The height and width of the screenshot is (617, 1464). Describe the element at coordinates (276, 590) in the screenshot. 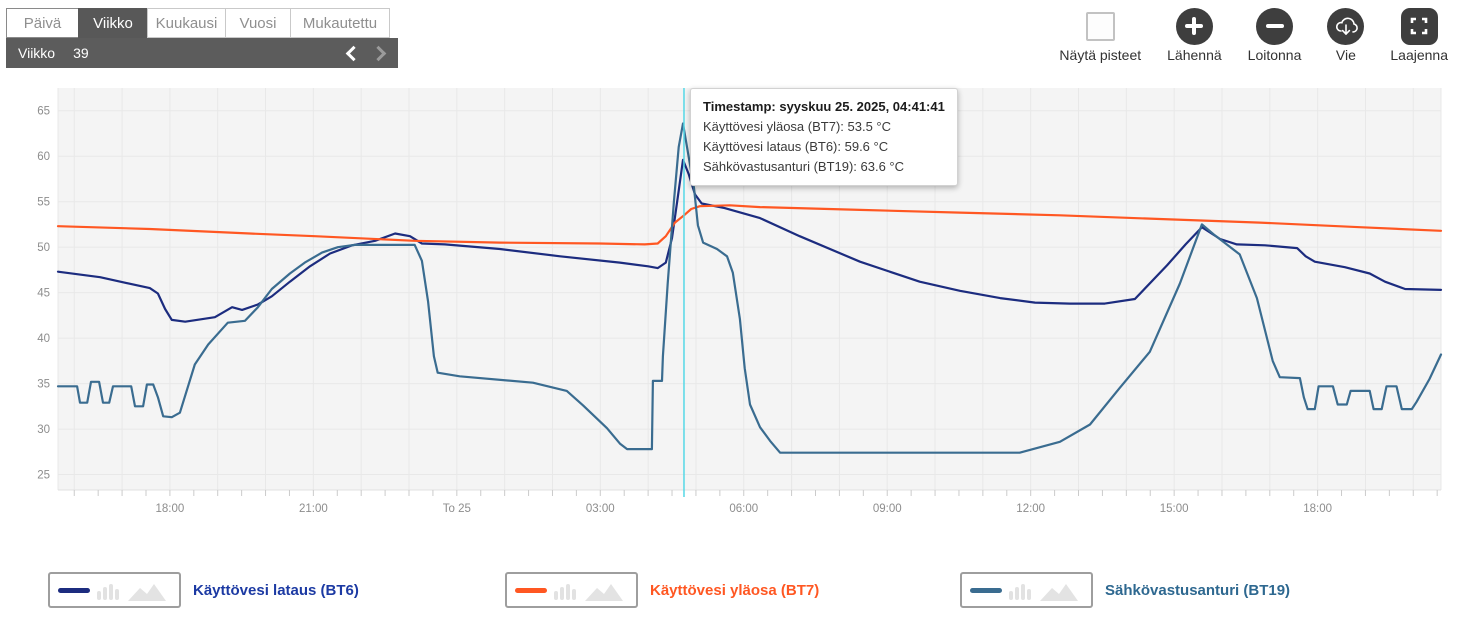

I see `legend-label: Käyttövesi lataus (BT6)` at that location.